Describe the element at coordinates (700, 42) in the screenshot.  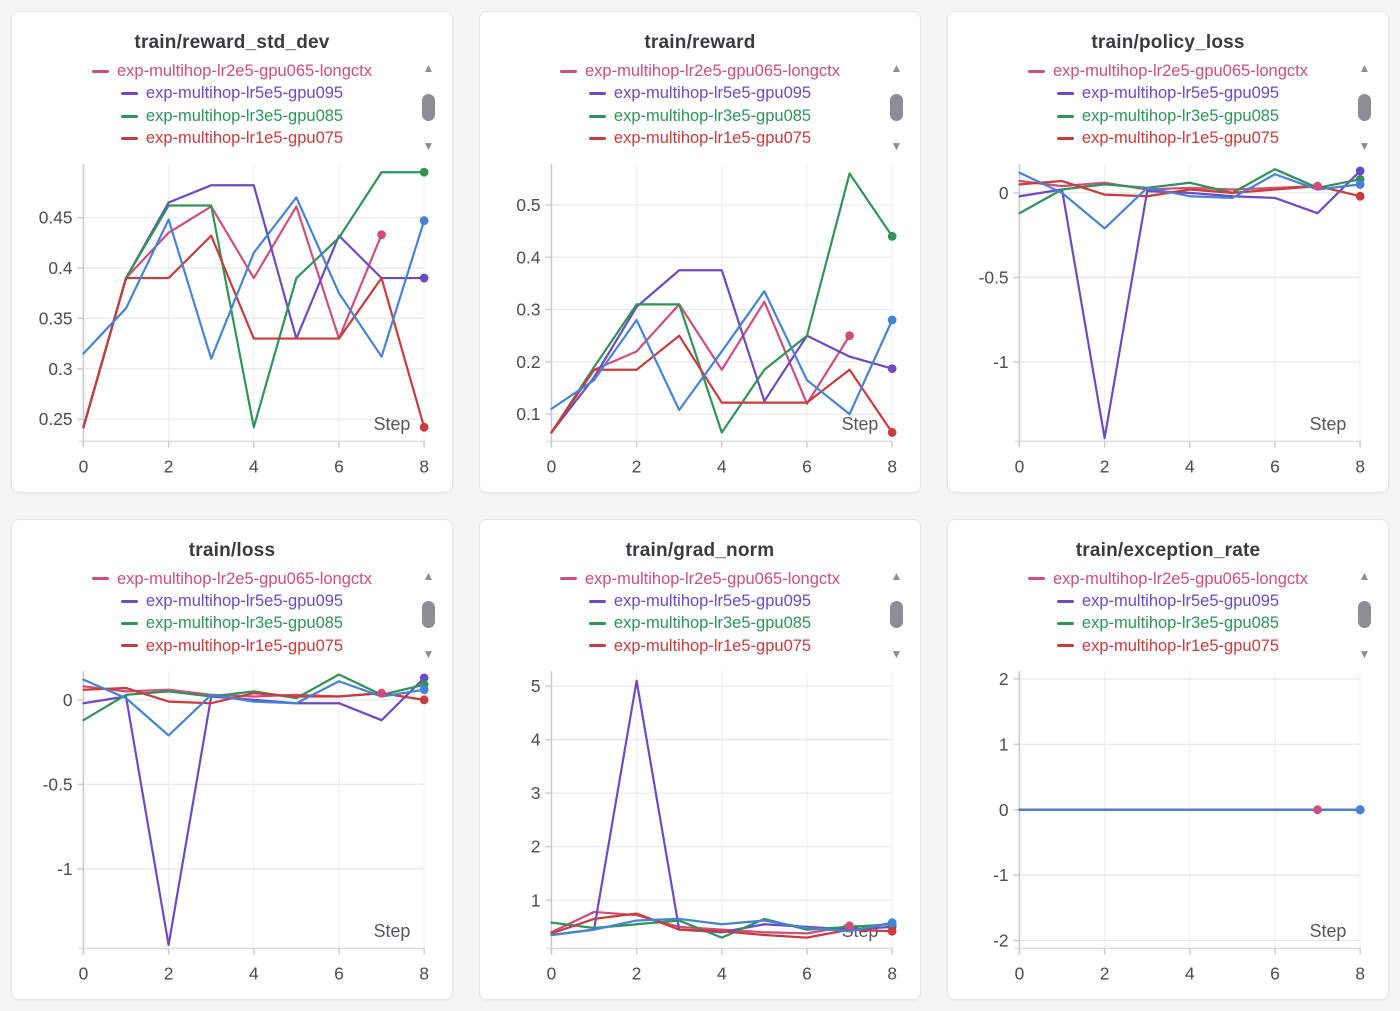
I see `panel-title: train/reward` at that location.